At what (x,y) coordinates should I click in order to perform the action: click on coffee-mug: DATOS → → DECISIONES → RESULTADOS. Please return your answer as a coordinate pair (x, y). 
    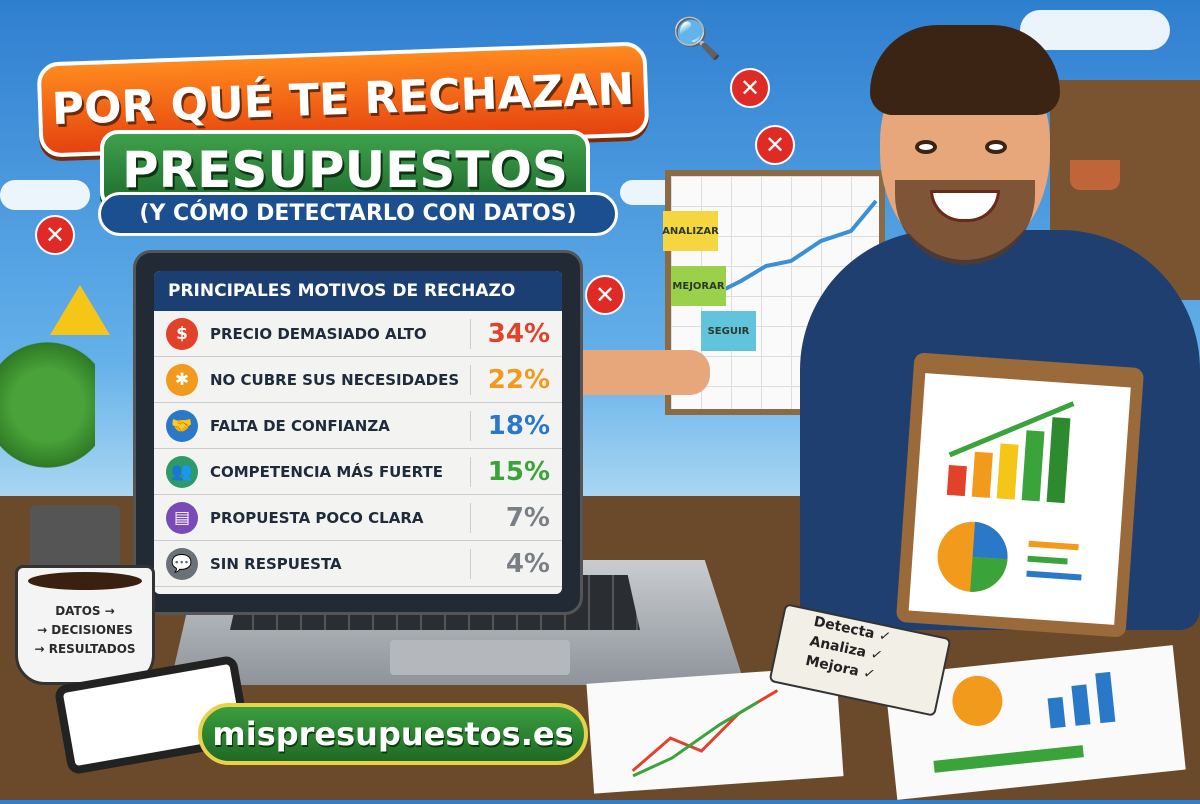
    Looking at the image, I should click on (85, 625).